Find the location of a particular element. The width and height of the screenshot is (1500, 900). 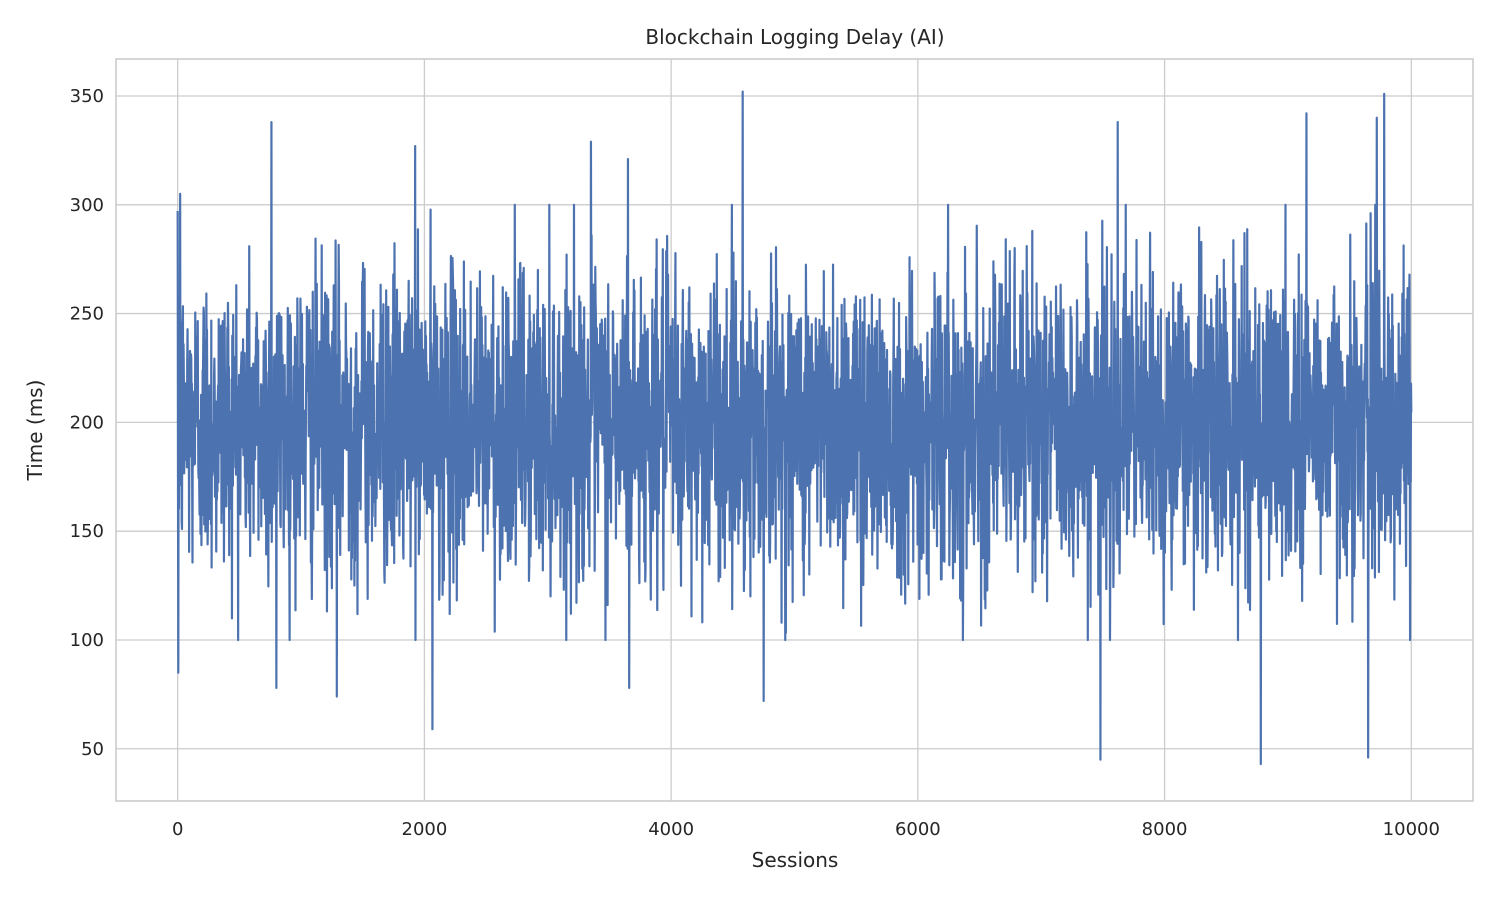

x-tick-label: 10000 is located at coordinates (1411, 829).